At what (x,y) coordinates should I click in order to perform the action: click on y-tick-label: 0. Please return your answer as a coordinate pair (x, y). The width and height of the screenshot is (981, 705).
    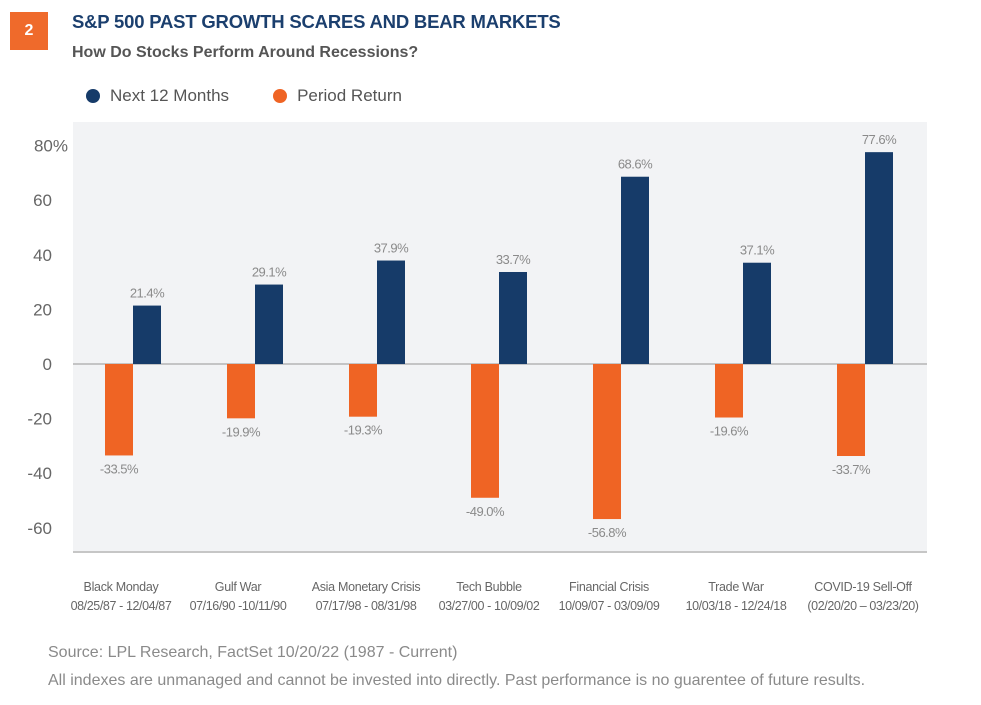
    Looking at the image, I should click on (47, 364).